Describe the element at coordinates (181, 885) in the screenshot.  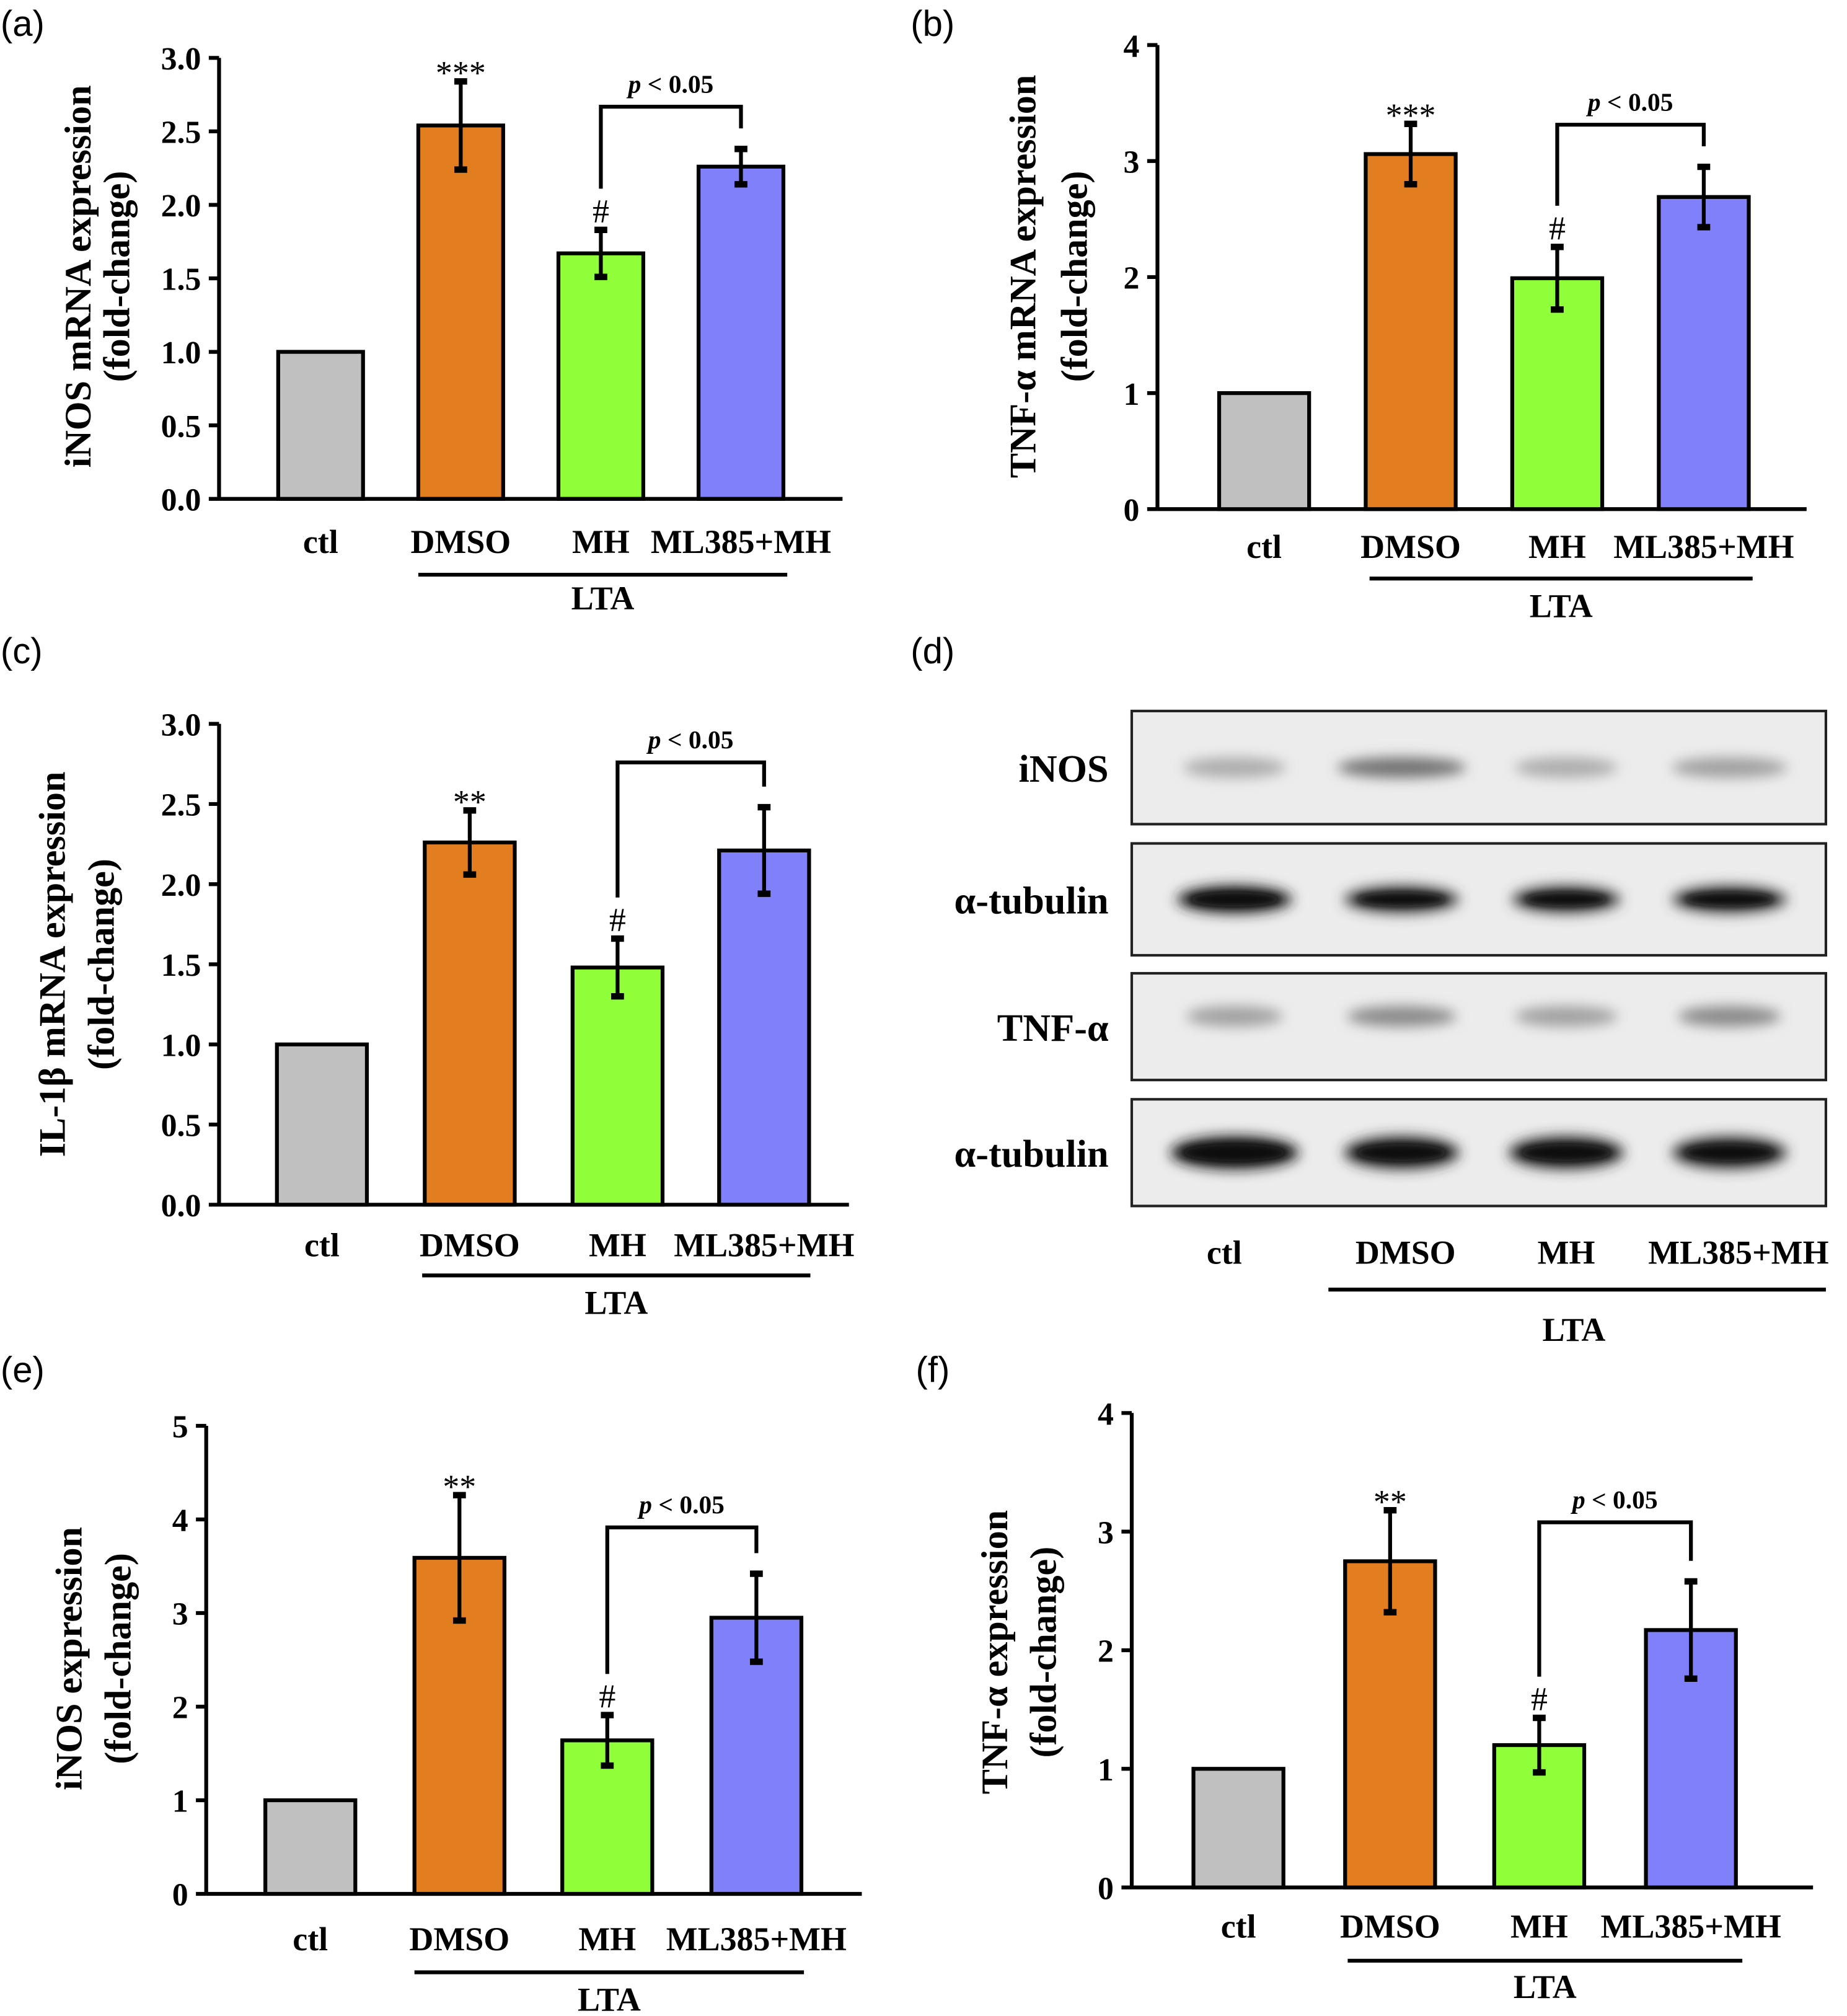
I see `y-tick-label: 2.0` at that location.